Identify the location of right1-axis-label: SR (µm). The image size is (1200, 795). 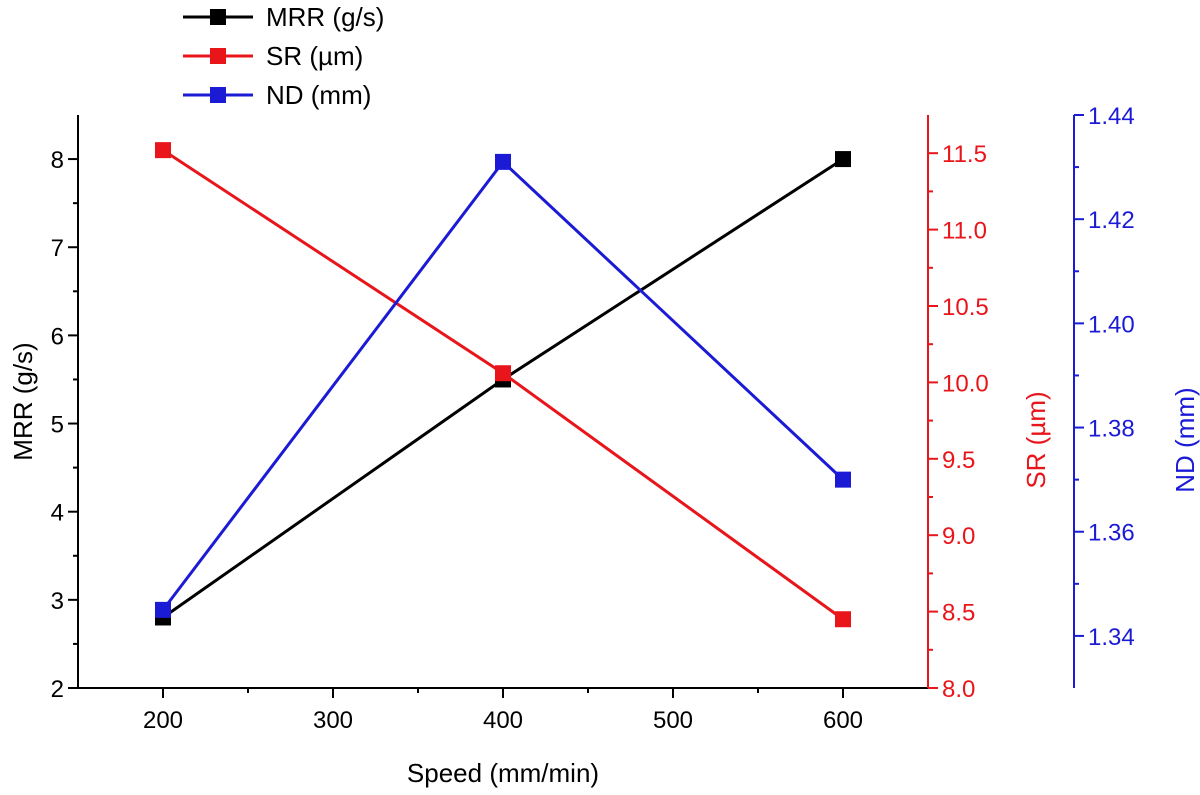
(1036, 439).